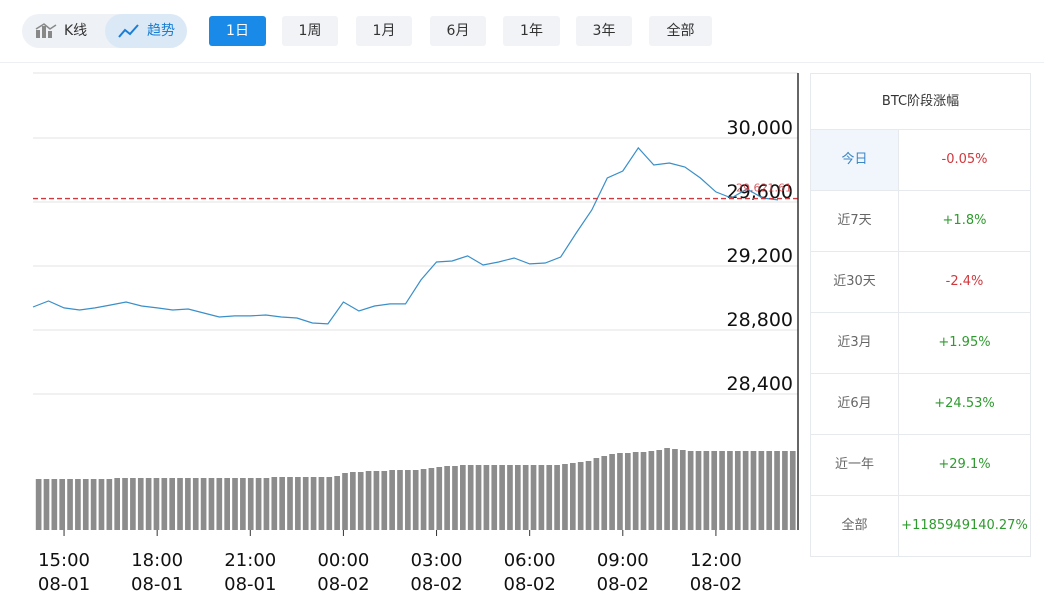 This screenshot has width=1044, height=608. Describe the element at coordinates (384, 31) in the screenshot. I see `range-button: 1月` at that location.